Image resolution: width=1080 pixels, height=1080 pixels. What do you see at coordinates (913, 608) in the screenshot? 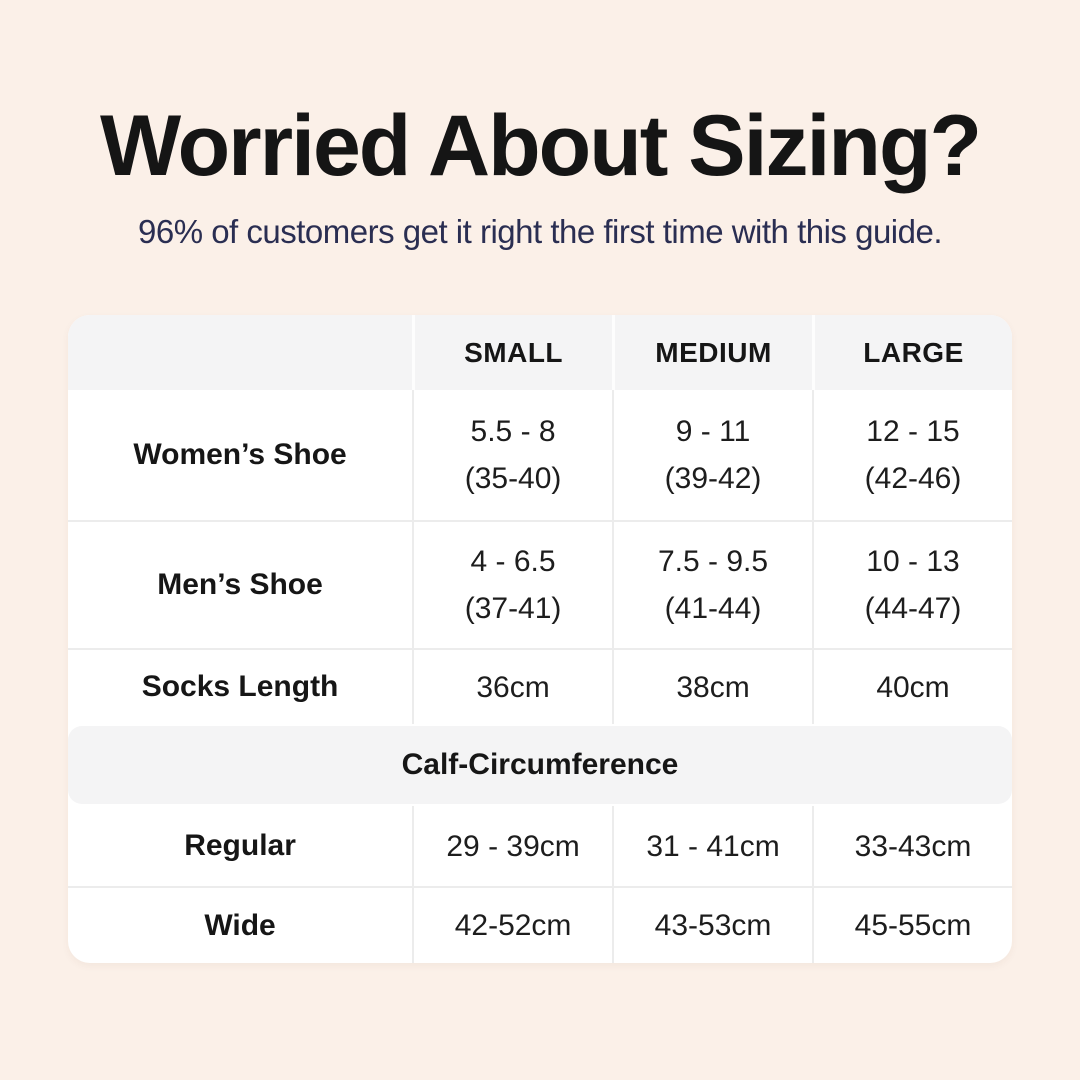
I see `cell-value-eu: (44-47)` at bounding box center [913, 608].